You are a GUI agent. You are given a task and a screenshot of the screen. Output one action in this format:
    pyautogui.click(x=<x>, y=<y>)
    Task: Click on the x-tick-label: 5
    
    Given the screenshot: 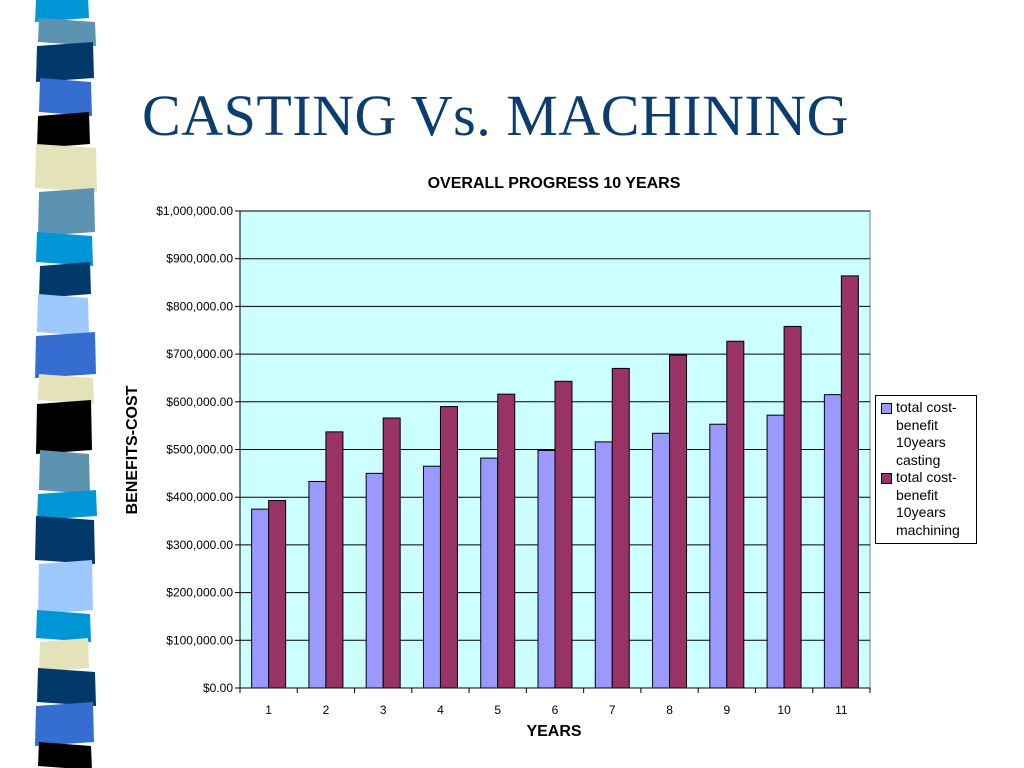 What is the action you would take?
    pyautogui.click(x=497, y=710)
    